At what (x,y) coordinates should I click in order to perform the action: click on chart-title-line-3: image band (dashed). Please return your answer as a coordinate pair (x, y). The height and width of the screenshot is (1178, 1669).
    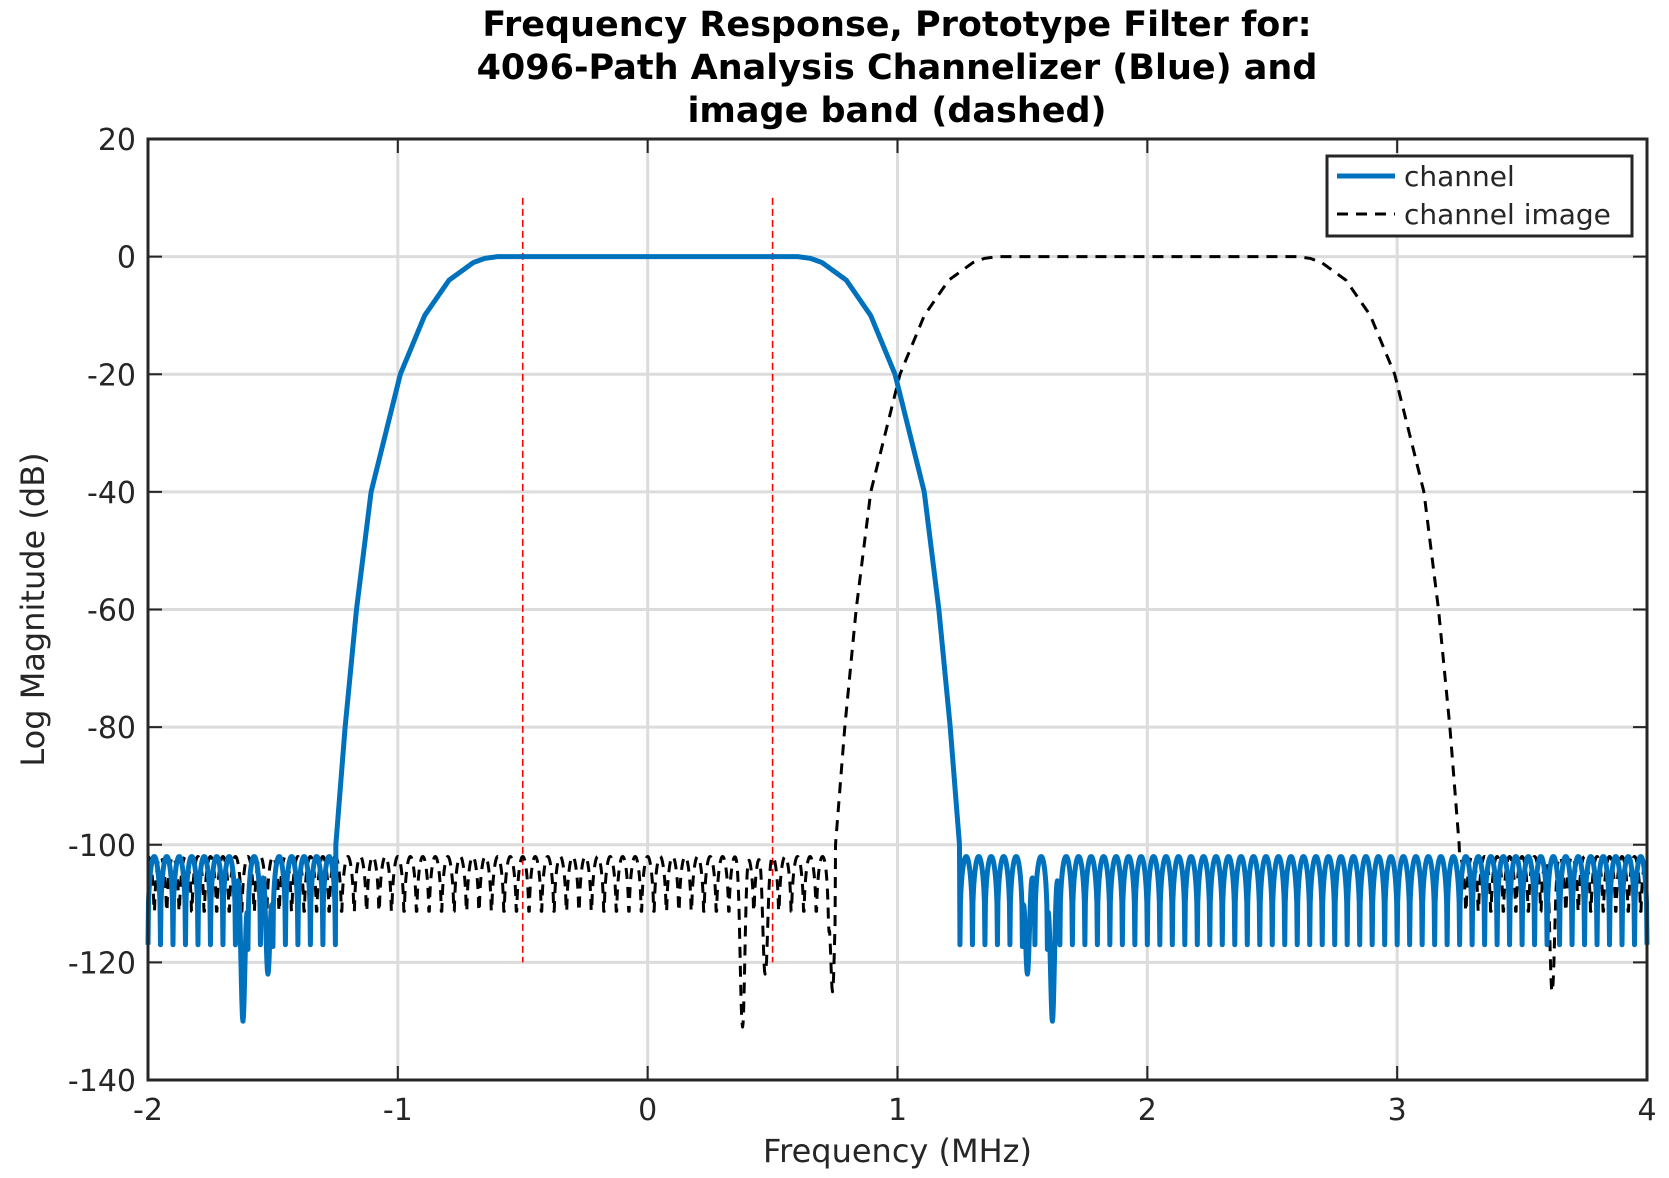
    Looking at the image, I should click on (896, 111).